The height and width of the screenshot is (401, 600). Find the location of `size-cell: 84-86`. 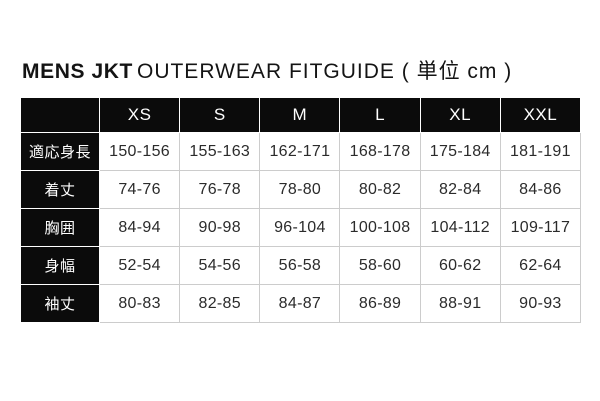

size-cell: 84-86 is located at coordinates (540, 189).